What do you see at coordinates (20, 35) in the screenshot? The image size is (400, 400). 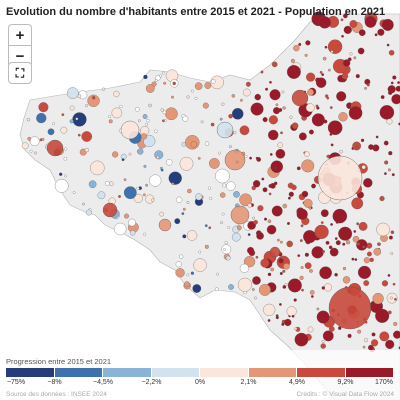 I see `zoom-in-button: +` at bounding box center [20, 35].